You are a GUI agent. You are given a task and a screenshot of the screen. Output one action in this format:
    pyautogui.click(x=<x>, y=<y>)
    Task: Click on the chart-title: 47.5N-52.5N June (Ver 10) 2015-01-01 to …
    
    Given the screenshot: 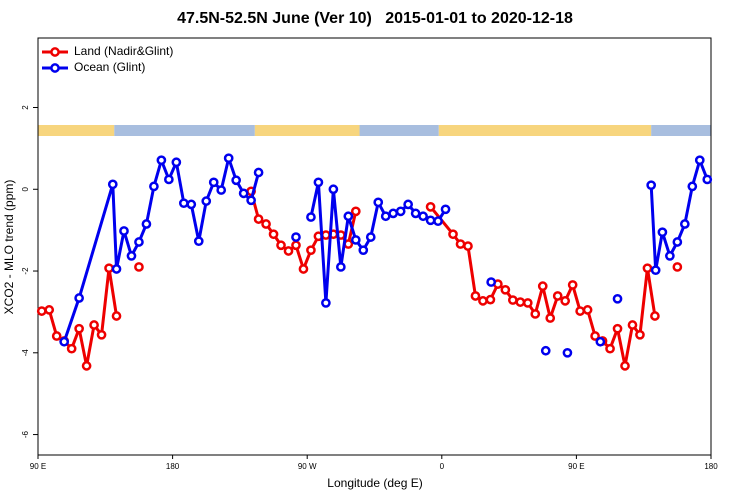 What is the action you would take?
    pyautogui.click(x=375, y=18)
    